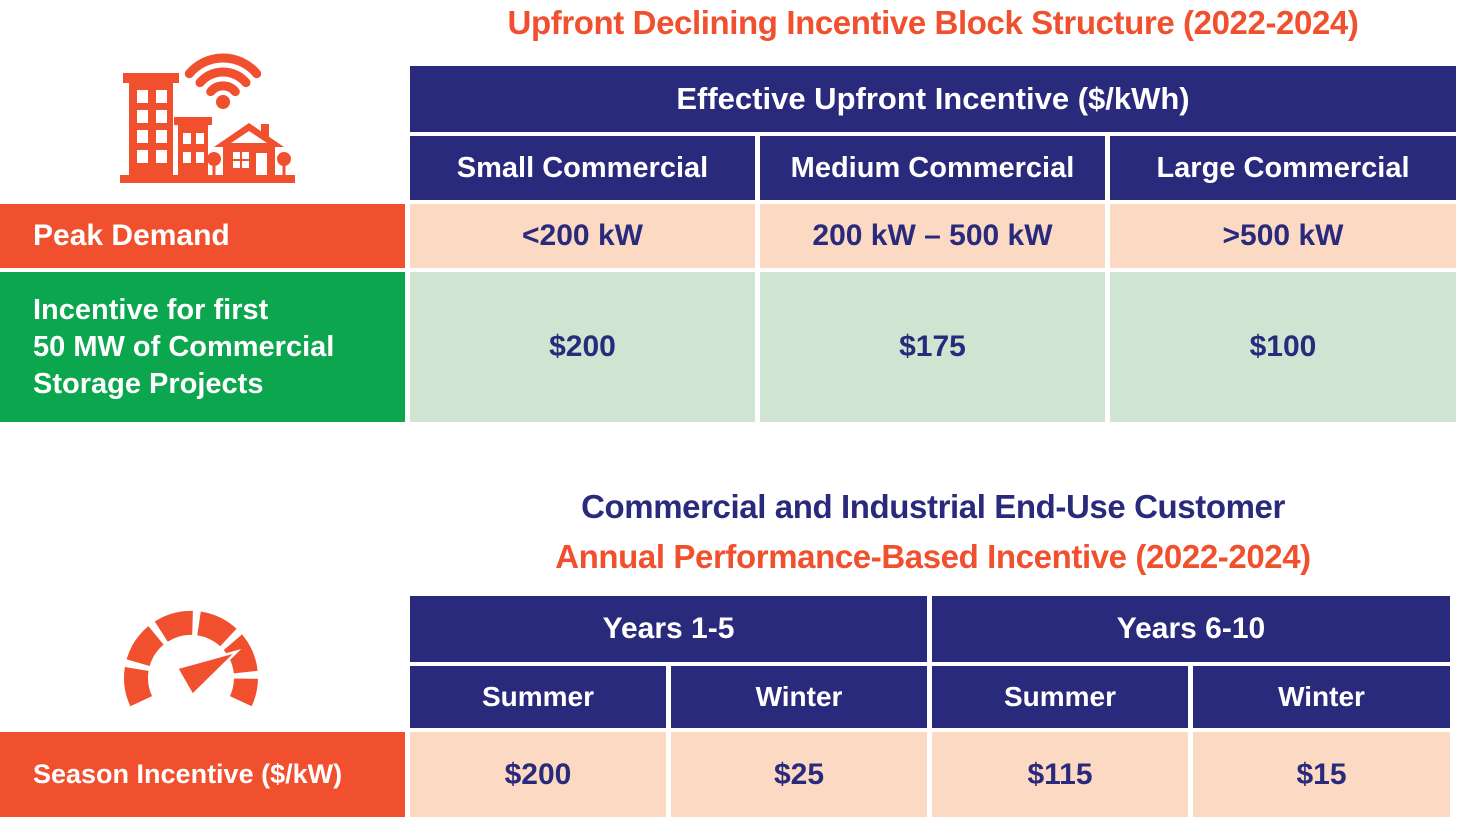  I want to click on column-header-large-commercial: Large Commercial, so click(1283, 168).